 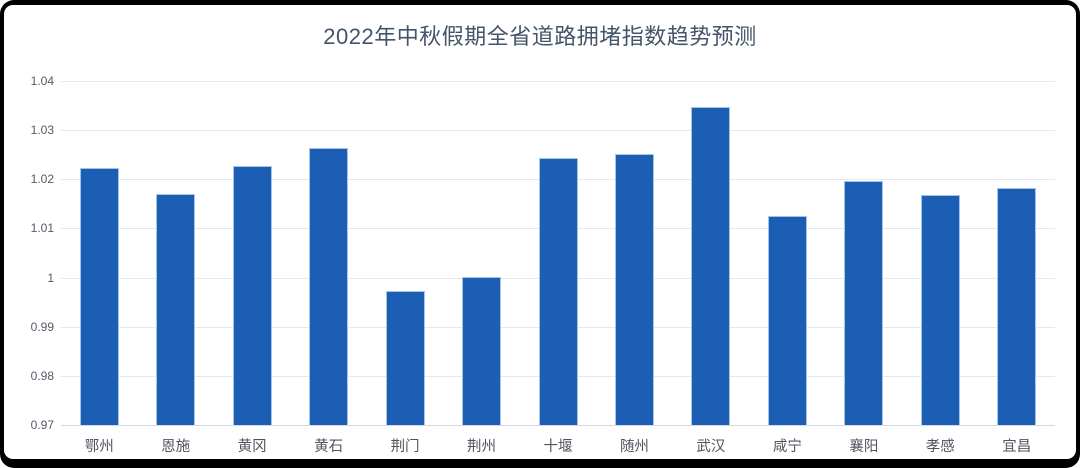 What do you see at coordinates (711, 266) in the screenshot?
I see `bar-武汉` at bounding box center [711, 266].